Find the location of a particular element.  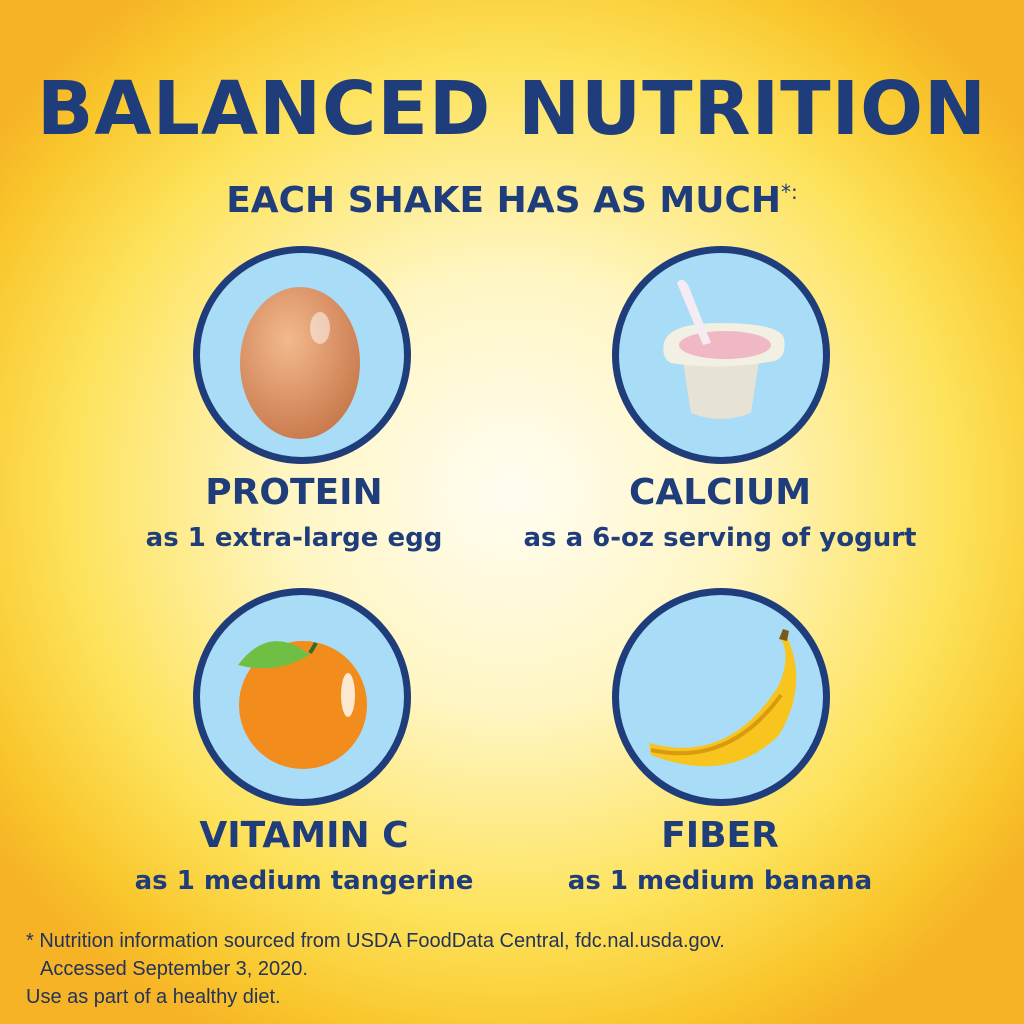

tangerine-icon is located at coordinates (302, 705).